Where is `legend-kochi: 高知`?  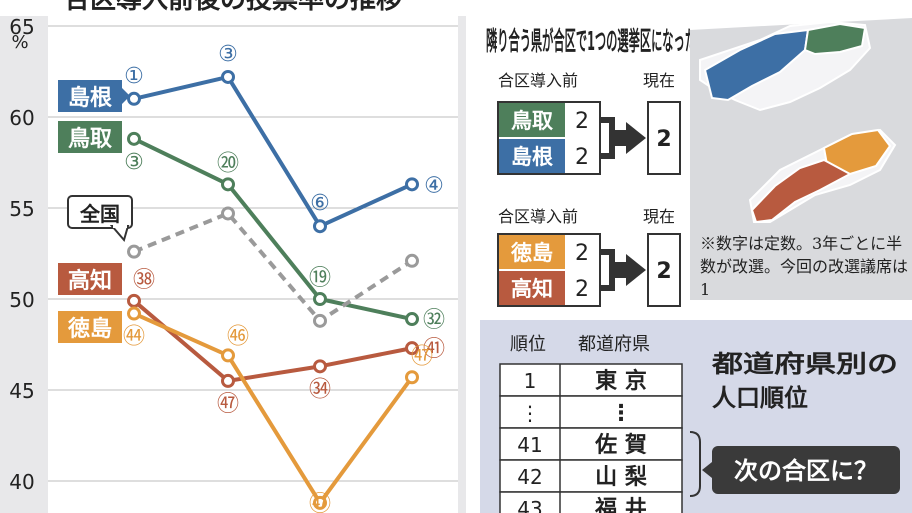
legend-kochi: 高知 is located at coordinates (90, 279).